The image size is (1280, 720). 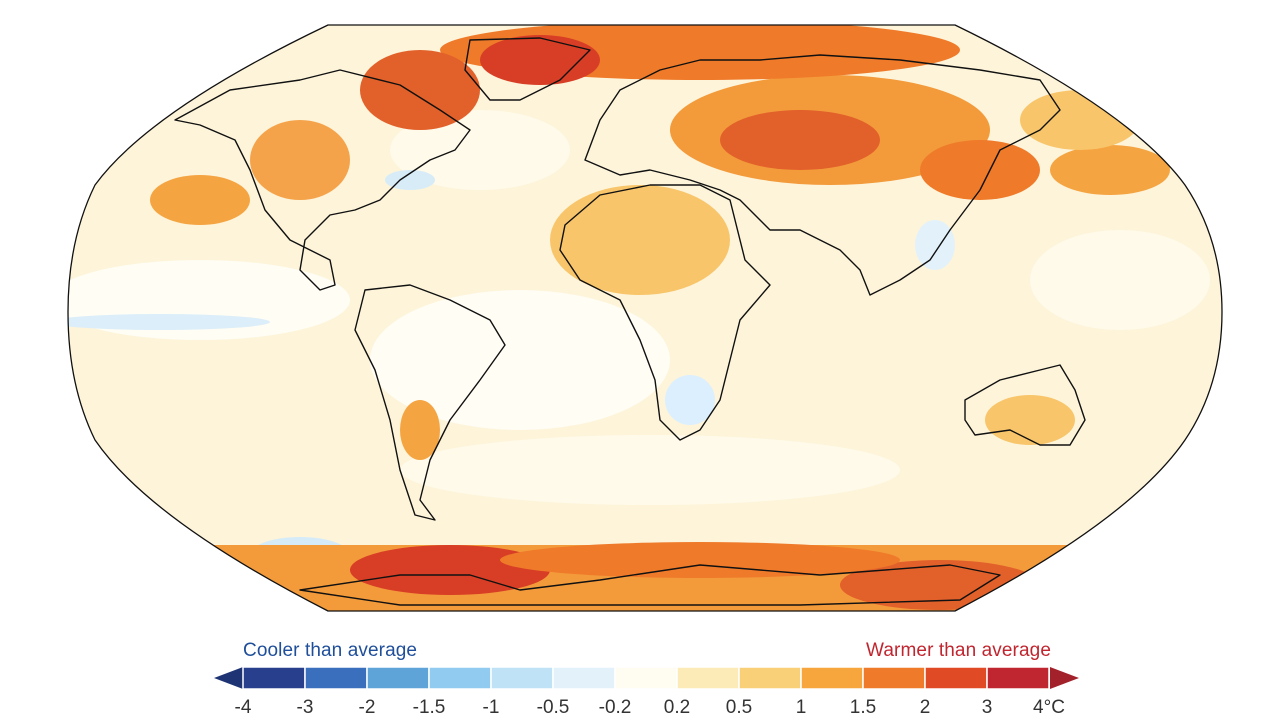 What do you see at coordinates (987, 707) in the screenshot?
I see `colorbar-tick-label: 3` at bounding box center [987, 707].